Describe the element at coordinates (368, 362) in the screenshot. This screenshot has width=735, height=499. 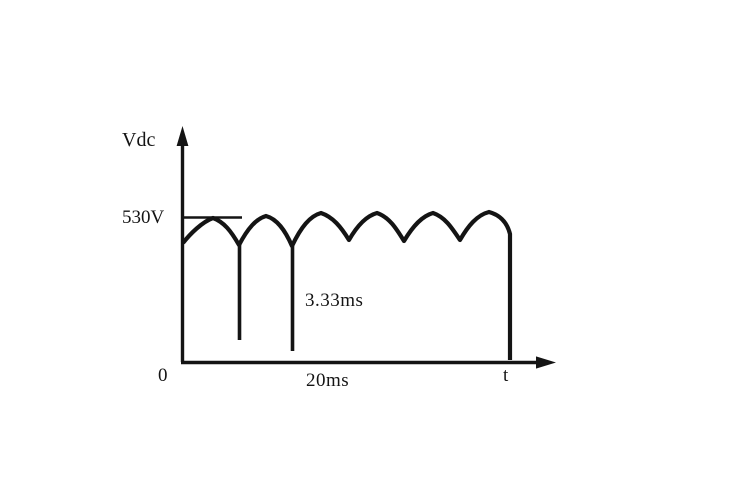
I see `x-axis` at that location.